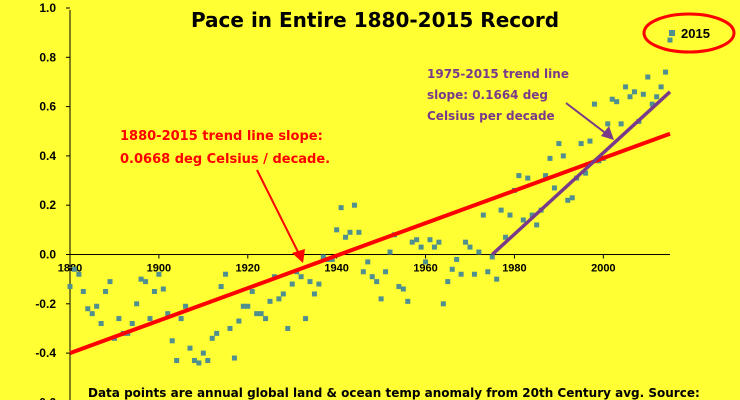 The width and height of the screenshot is (740, 400). What do you see at coordinates (47, 205) in the screenshot?
I see `y-tick-label: 0.2` at bounding box center [47, 205].